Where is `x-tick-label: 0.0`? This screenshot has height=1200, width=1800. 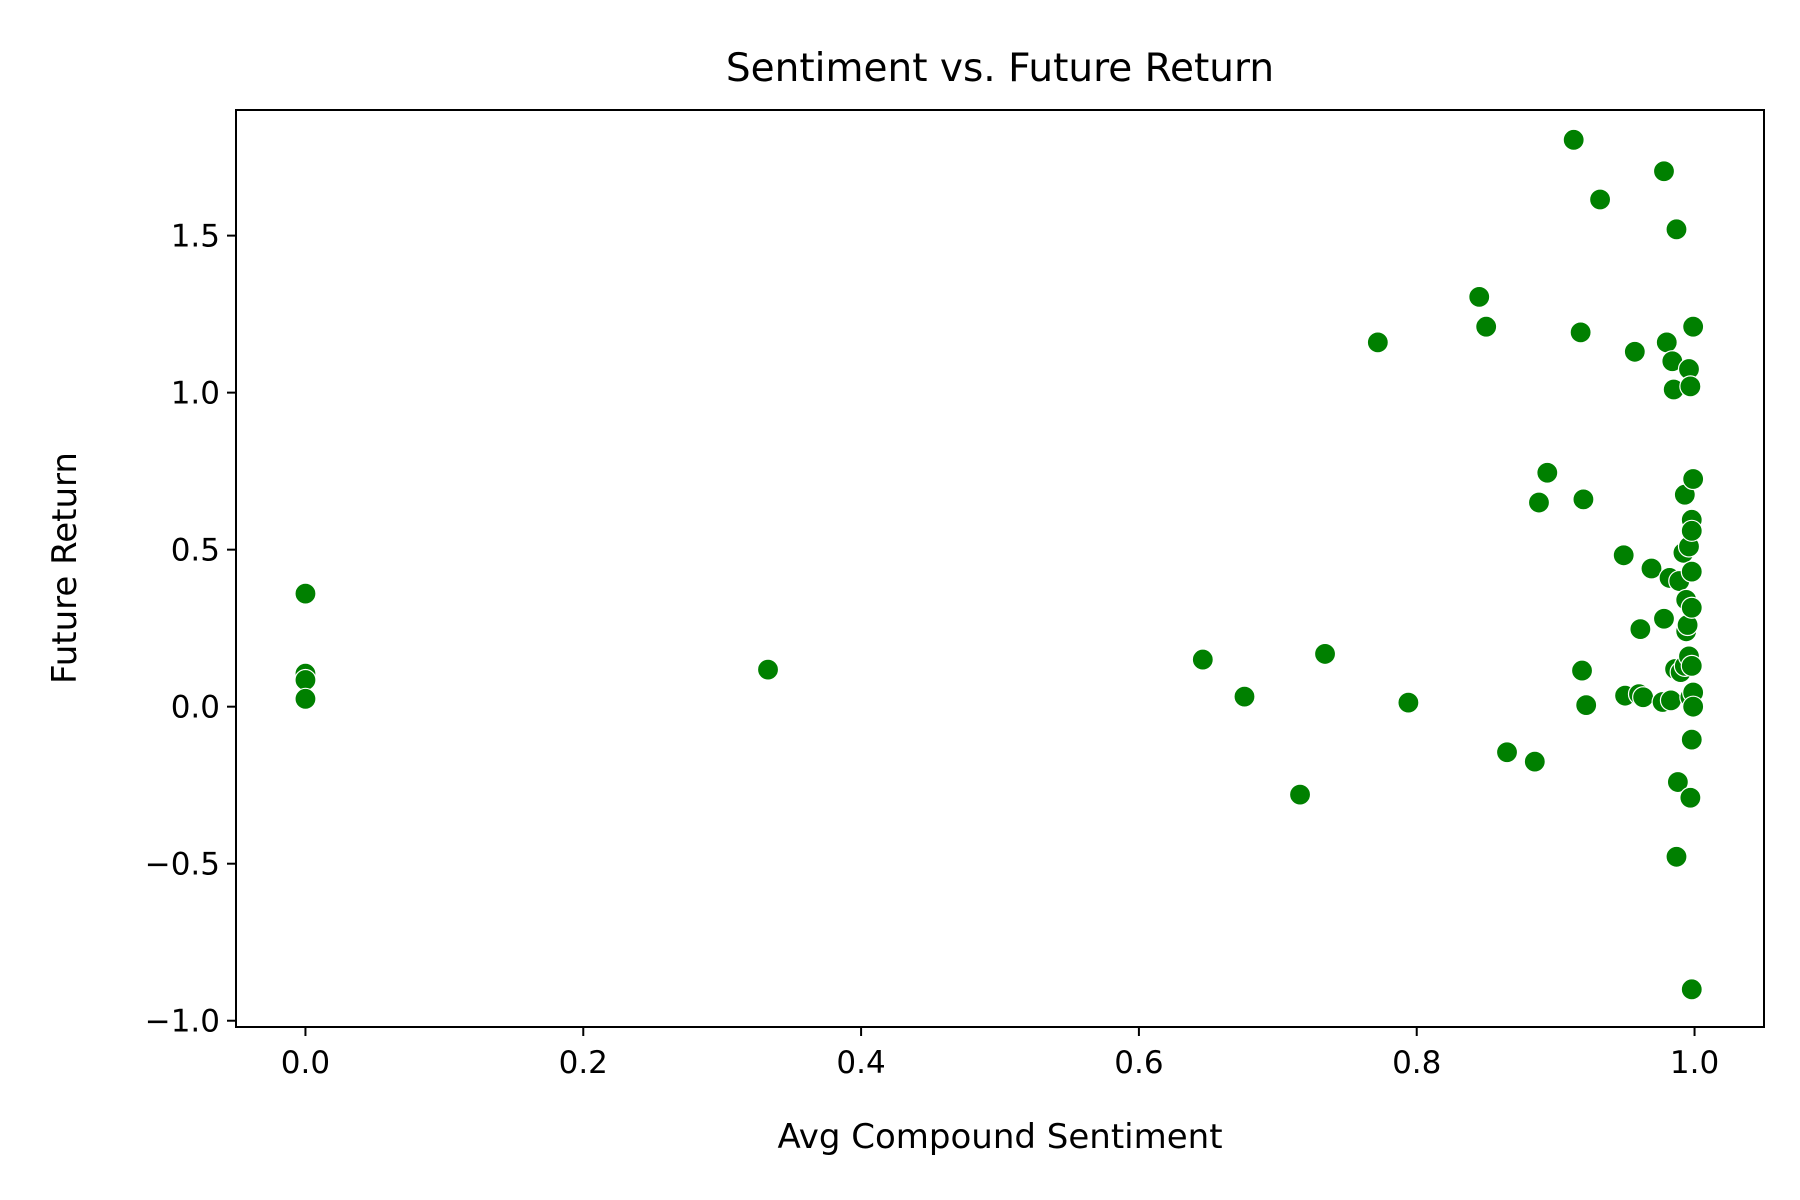
x-tick-label: 0.0 is located at coordinates (305, 1063).